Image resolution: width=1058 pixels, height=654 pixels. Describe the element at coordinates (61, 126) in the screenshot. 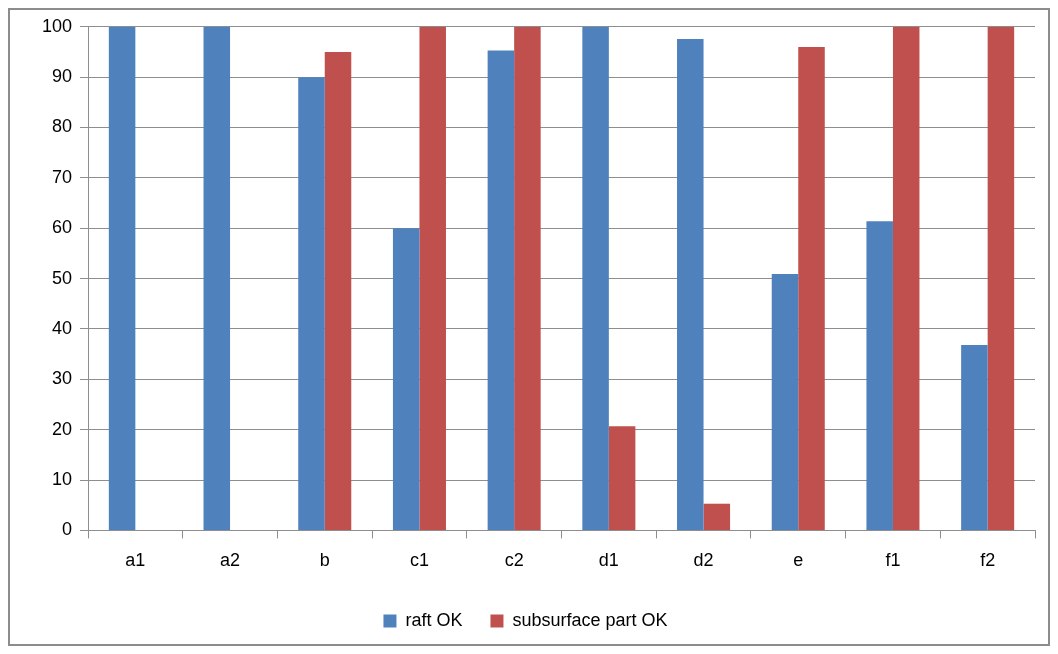

I see `y-tick-label: 80` at that location.